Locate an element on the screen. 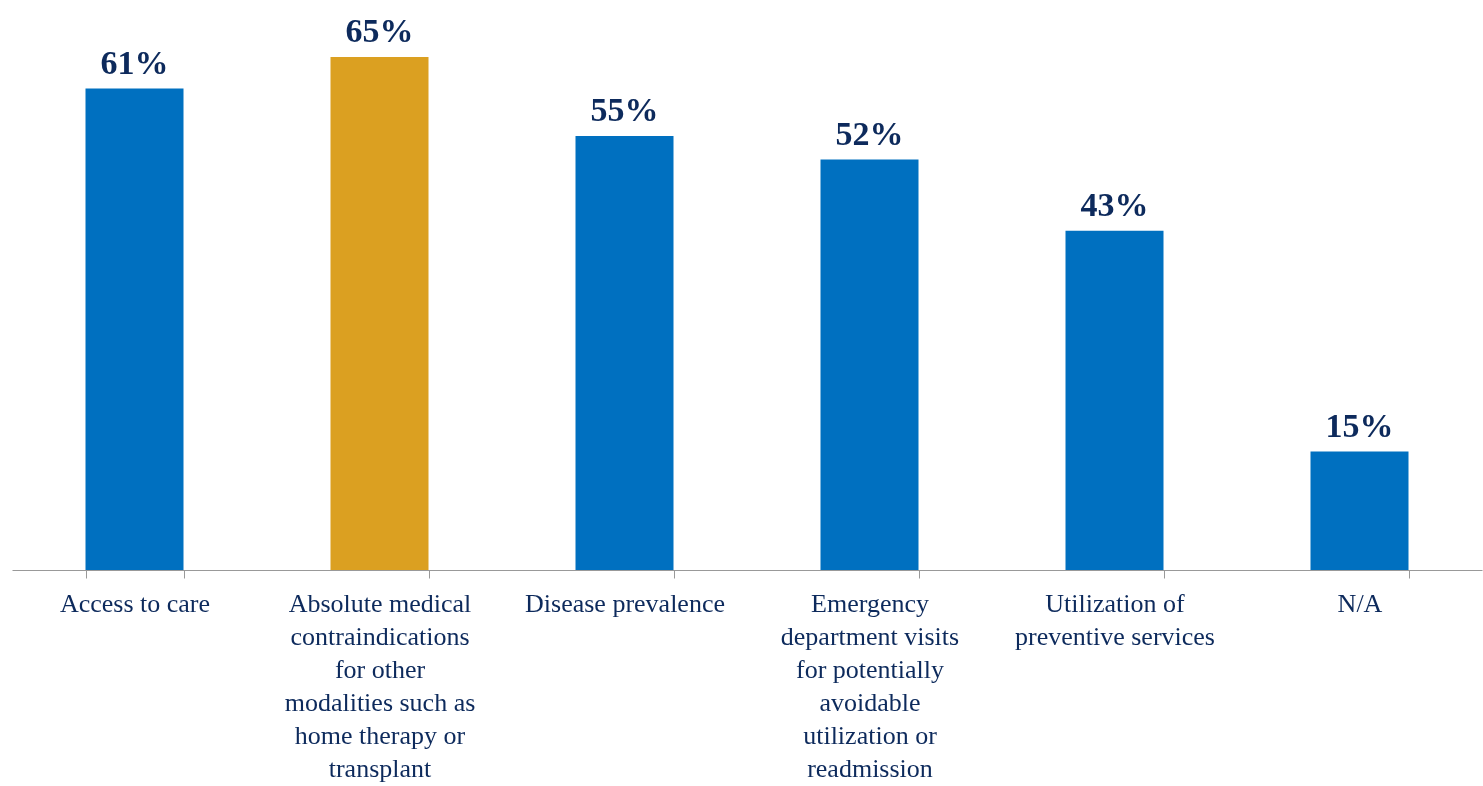  x-tick-label: Emergency department visits for potentially avoidable utilization or readmission is located at coordinates (870, 685).